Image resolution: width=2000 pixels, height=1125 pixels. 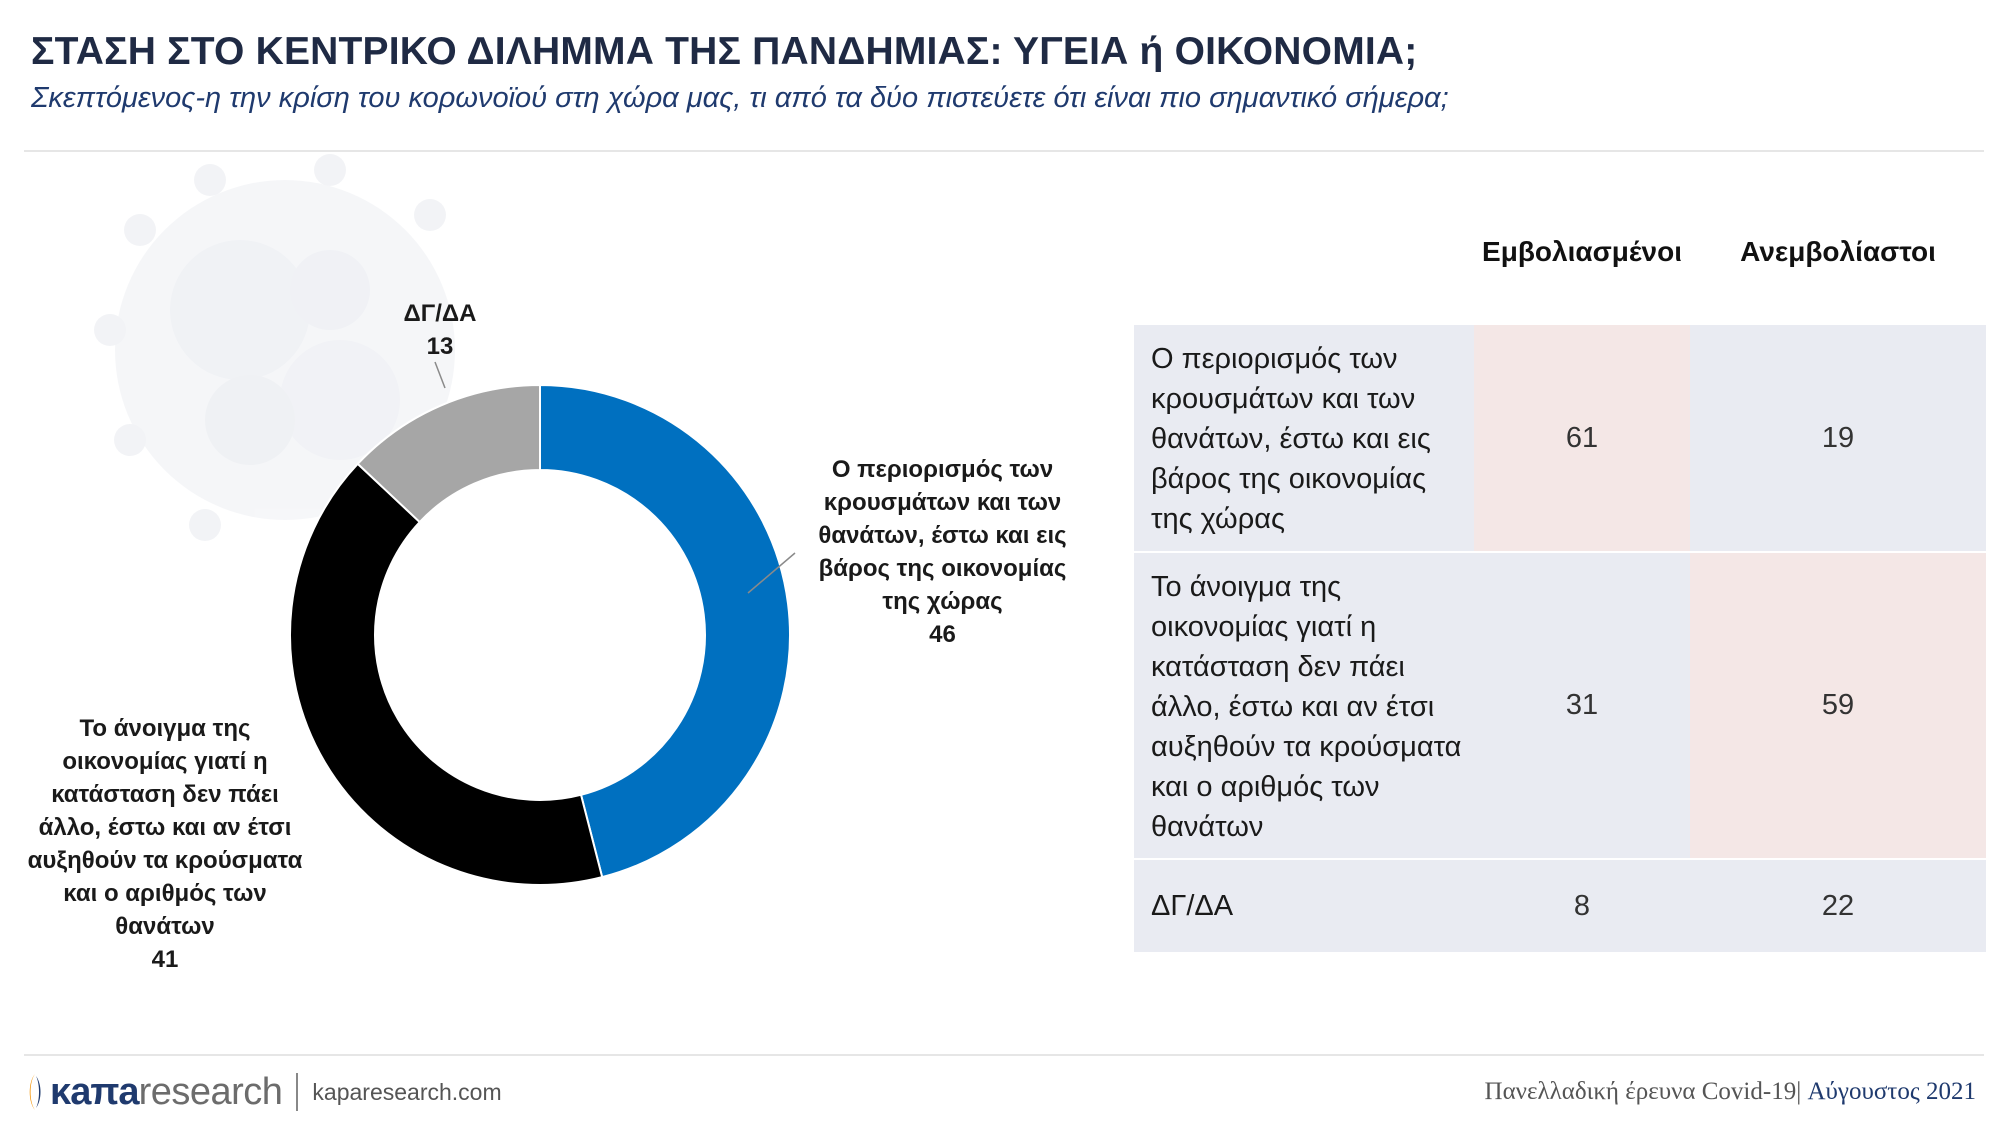 I want to click on cell-vaccinated: 61, so click(x=1582, y=438).